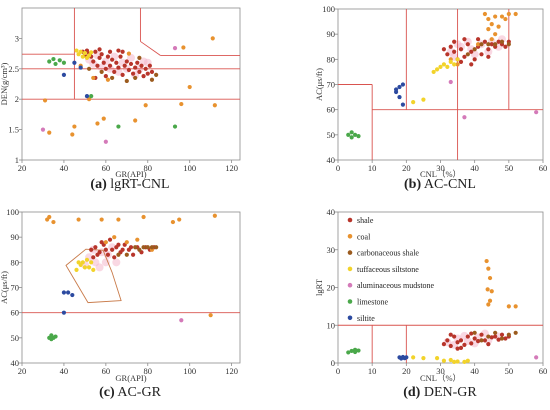 The height and width of the screenshot is (410, 550). I want to click on y-tick-label: 60, so click(15, 313).